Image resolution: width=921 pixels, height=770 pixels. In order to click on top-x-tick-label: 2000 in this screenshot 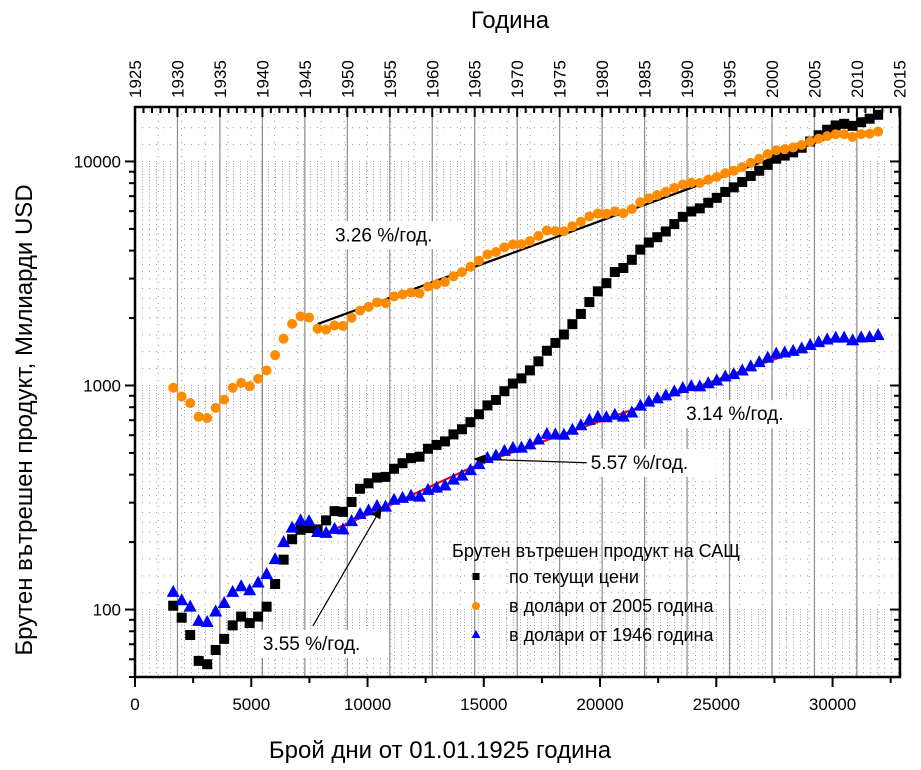, I will do `click(772, 79)`.